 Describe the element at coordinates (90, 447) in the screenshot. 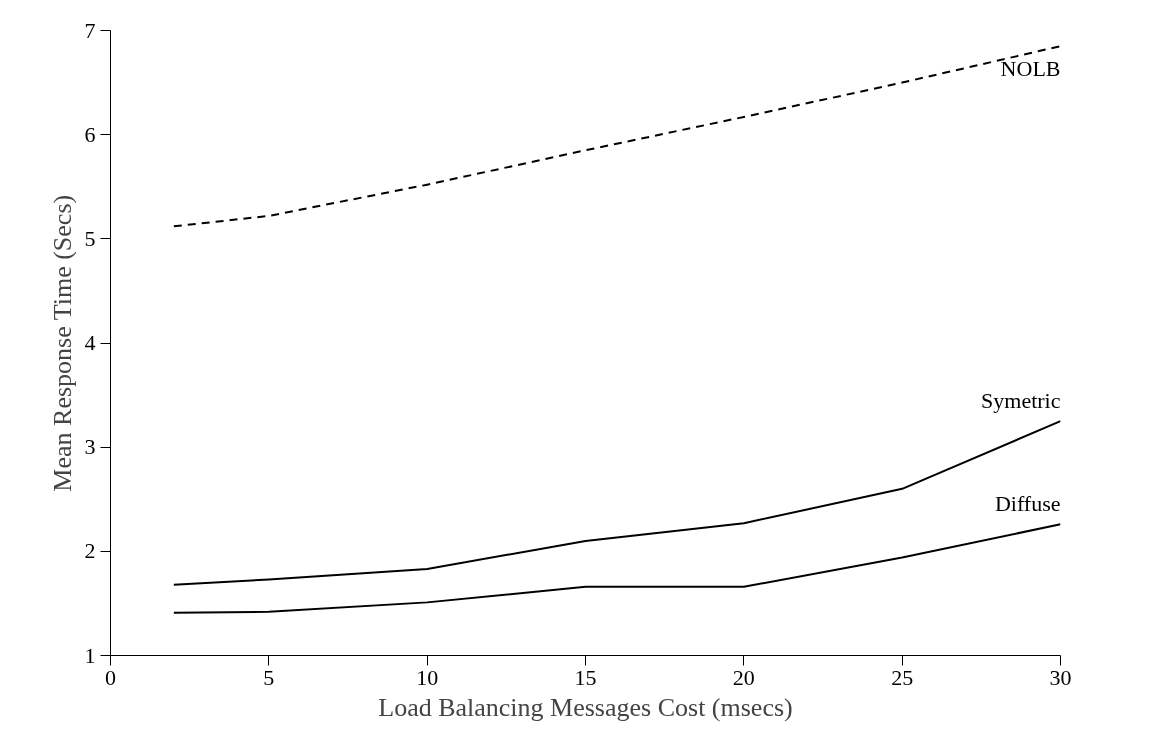

I see `y-tick-label: 3` at that location.